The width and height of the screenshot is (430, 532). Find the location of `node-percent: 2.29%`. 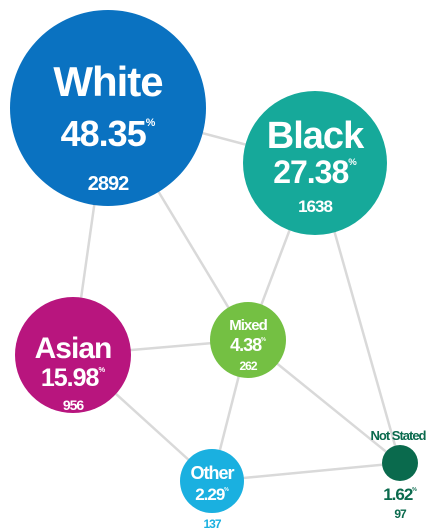

node-percent: 2.29% is located at coordinates (212, 494).